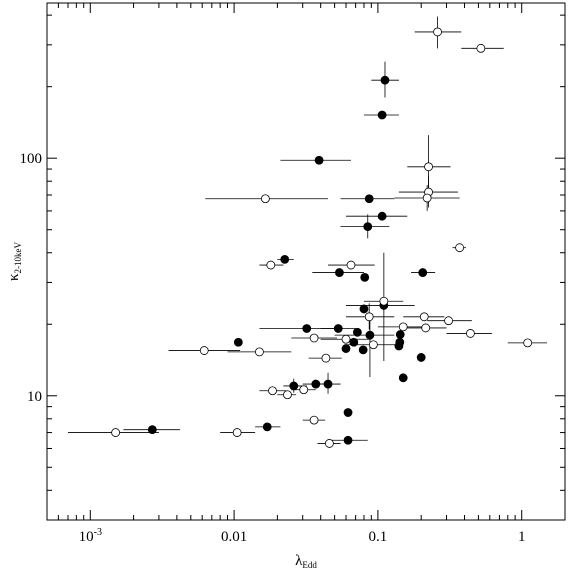 This screenshot has width=569, height=570. Describe the element at coordinates (522, 537) in the screenshot. I see `x-tick-label: 1` at that location.